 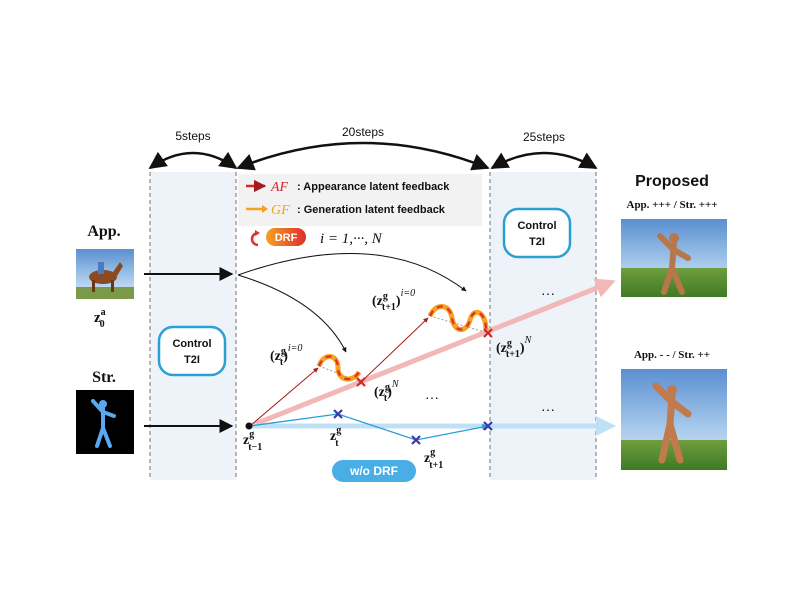 What do you see at coordinates (432, 397) in the screenshot?
I see `ellipsis-mid: ···` at bounding box center [432, 397].